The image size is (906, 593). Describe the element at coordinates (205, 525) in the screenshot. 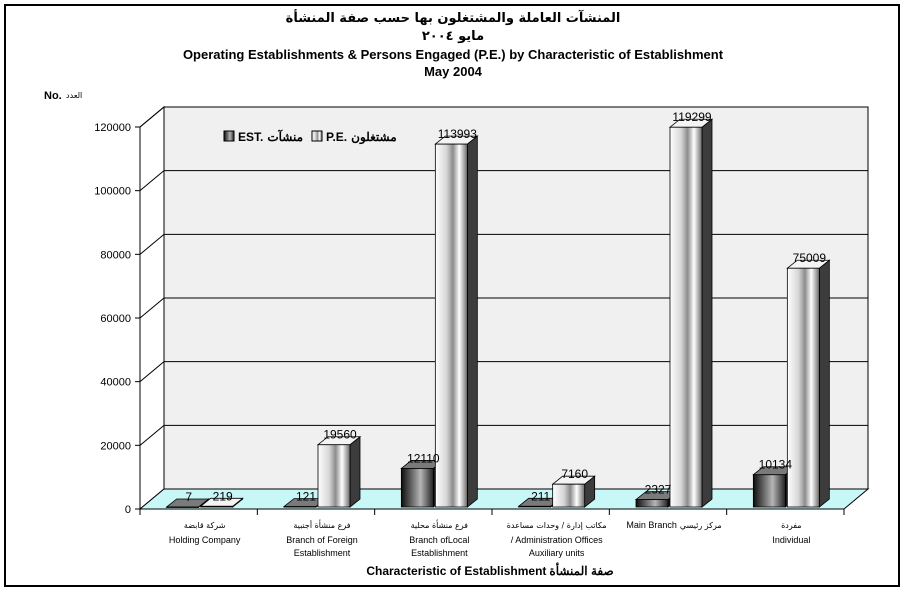

I see `category-label-arabic: شركة قابضة` at that location.